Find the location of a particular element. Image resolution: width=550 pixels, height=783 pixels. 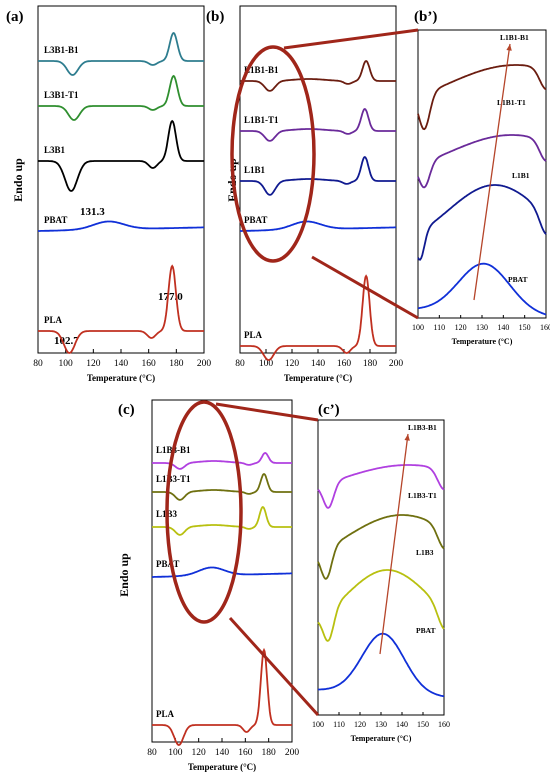

series-line-l1b3-t1 is located at coordinates (222, 486).